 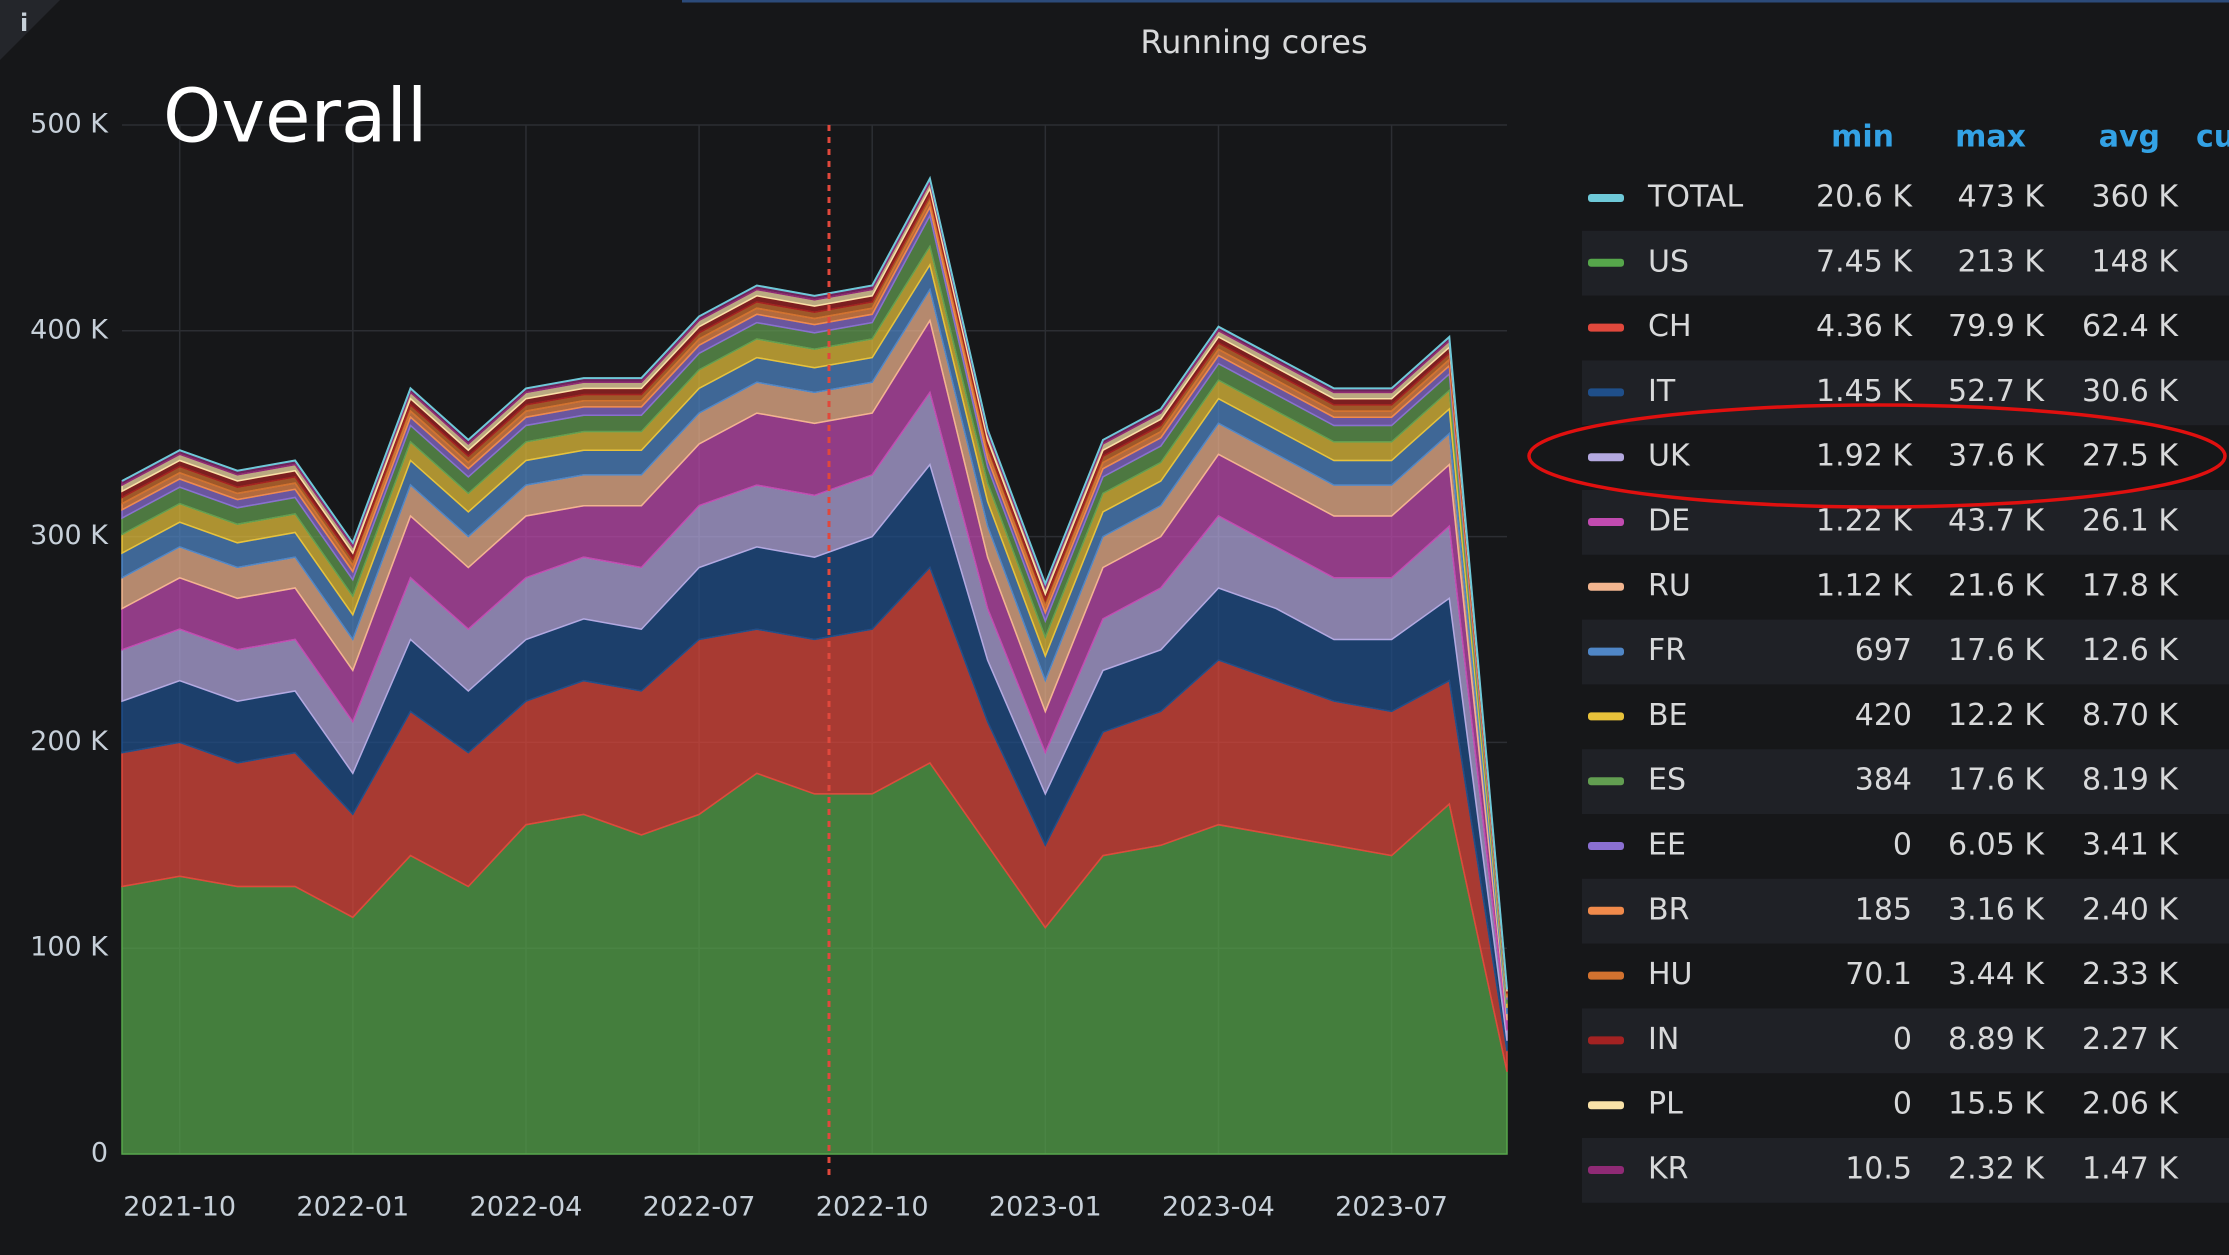 What do you see at coordinates (1669, 521) in the screenshot?
I see `legend-name: DE` at bounding box center [1669, 521].